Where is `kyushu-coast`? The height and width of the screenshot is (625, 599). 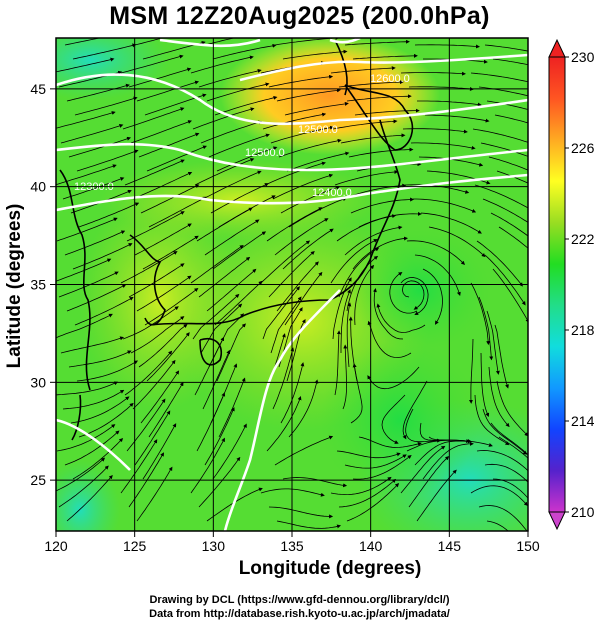 kyushu-coast is located at coordinates (210, 352).